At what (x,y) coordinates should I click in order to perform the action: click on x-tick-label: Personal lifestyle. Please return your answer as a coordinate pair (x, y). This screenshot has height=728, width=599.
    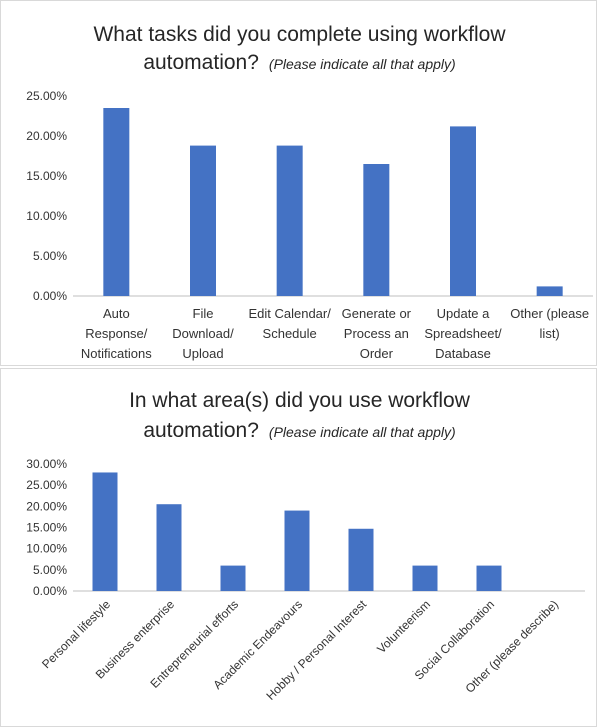
    Looking at the image, I should click on (76, 634).